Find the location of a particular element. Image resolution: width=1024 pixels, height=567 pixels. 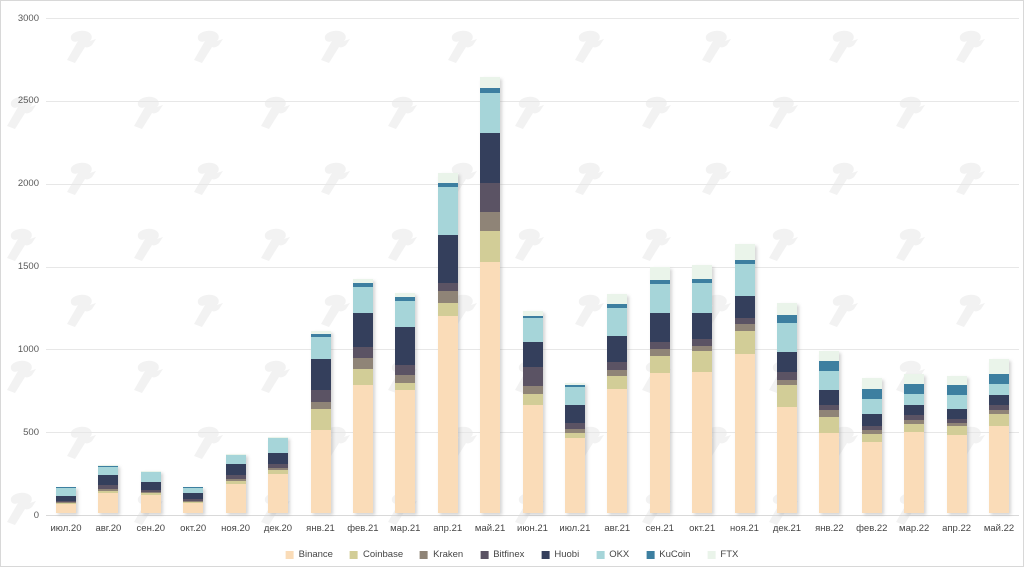

bar-2-segment-coinbase is located at coordinates (150, 494).